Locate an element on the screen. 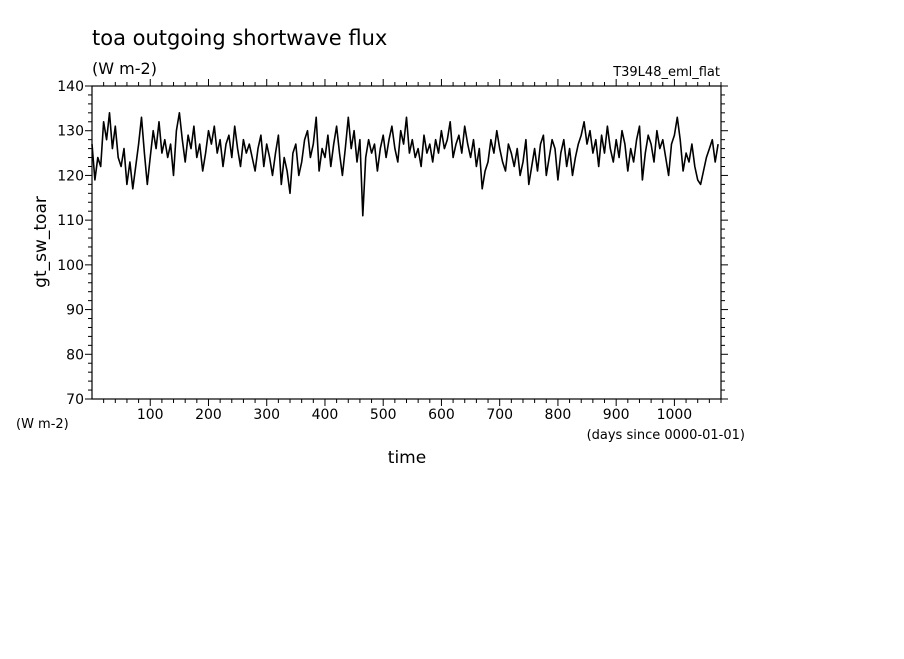 The width and height of the screenshot is (904, 659). x-axis-label: time is located at coordinates (407, 458).